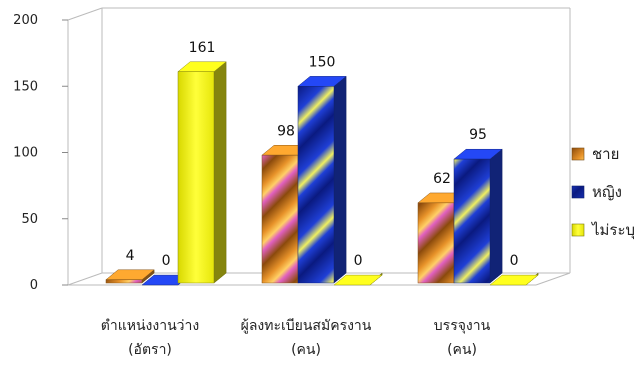 Image resolution: width=644 pixels, height=372 pixels. Describe the element at coordinates (322, 62) in the screenshot. I see `data-label: 150` at that location.